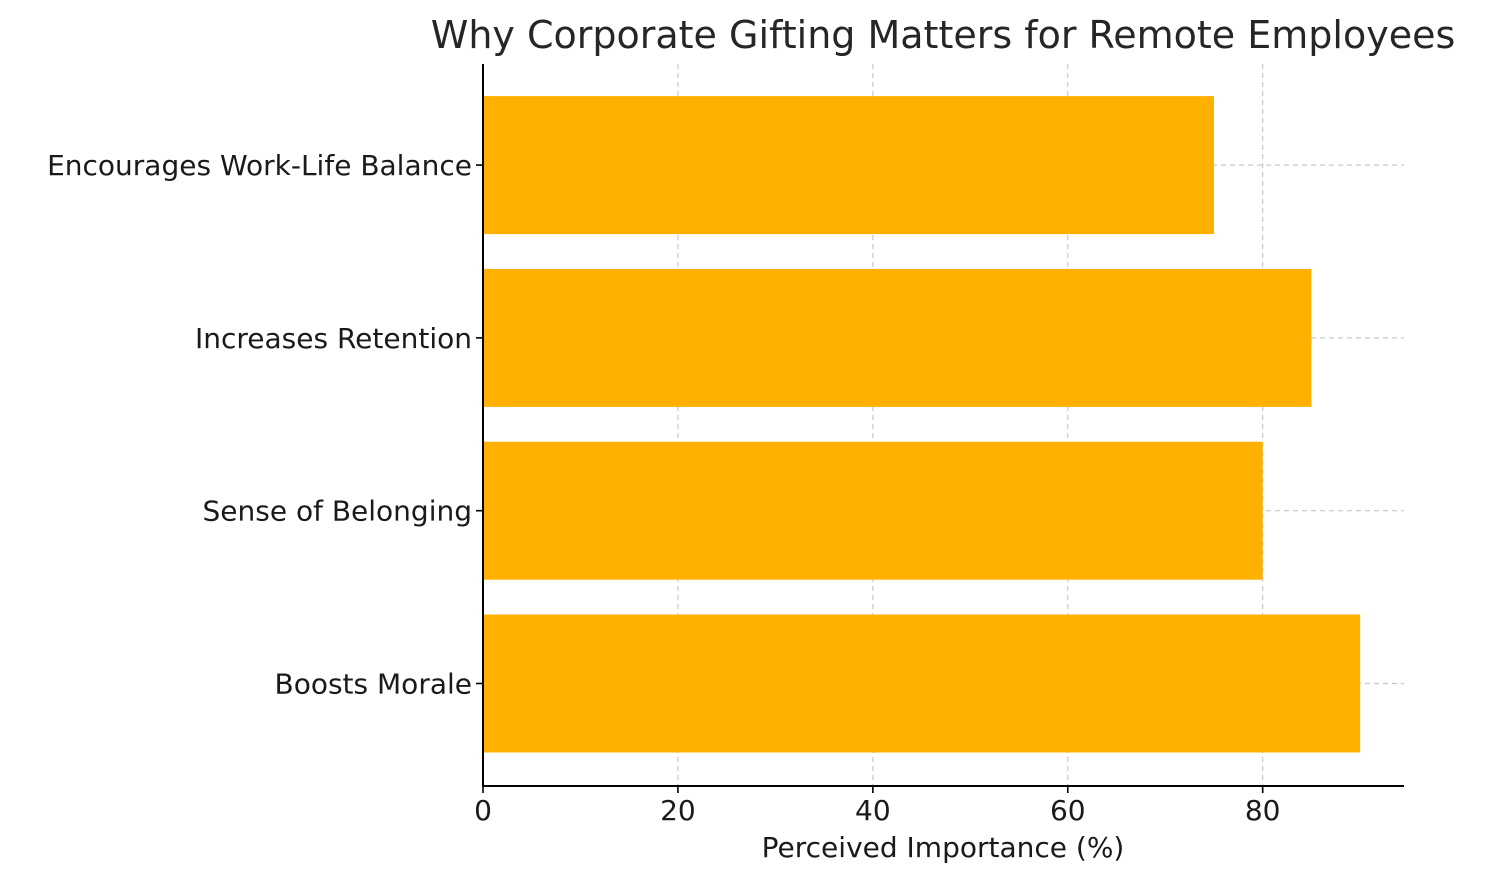 The height and width of the screenshot is (881, 1500). I want to click on y-tick-label: Sense of Belonging, so click(337, 511).